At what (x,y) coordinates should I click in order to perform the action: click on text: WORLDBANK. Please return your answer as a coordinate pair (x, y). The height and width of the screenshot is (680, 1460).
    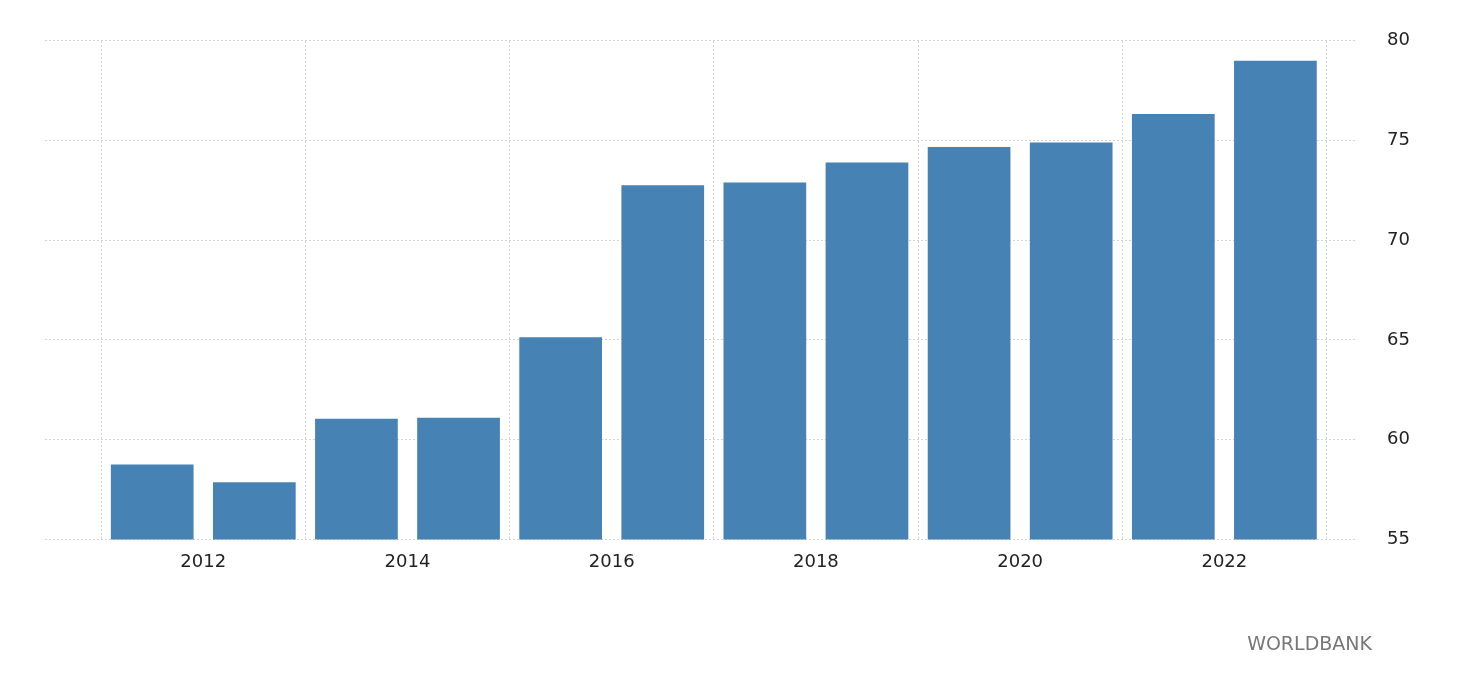
    Looking at the image, I should click on (1309, 643).